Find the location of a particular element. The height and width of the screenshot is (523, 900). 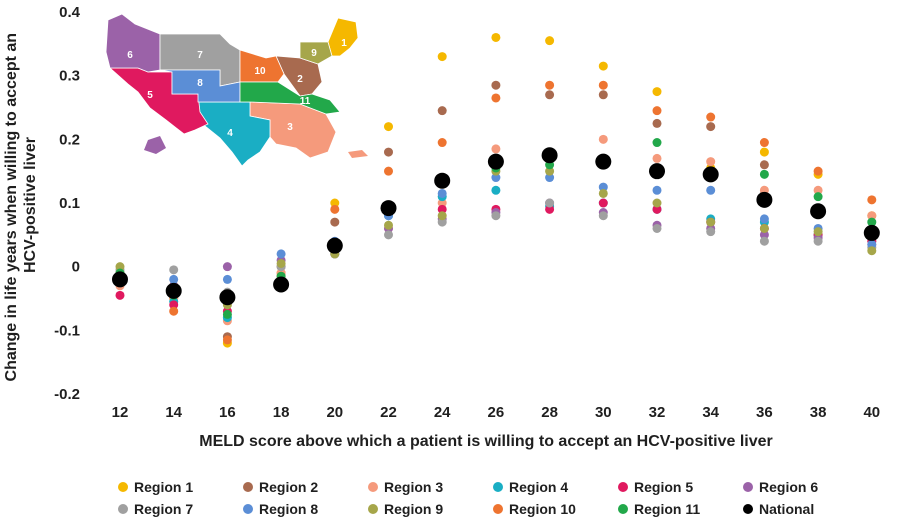

map-region-label: 11 is located at coordinates (305, 101).